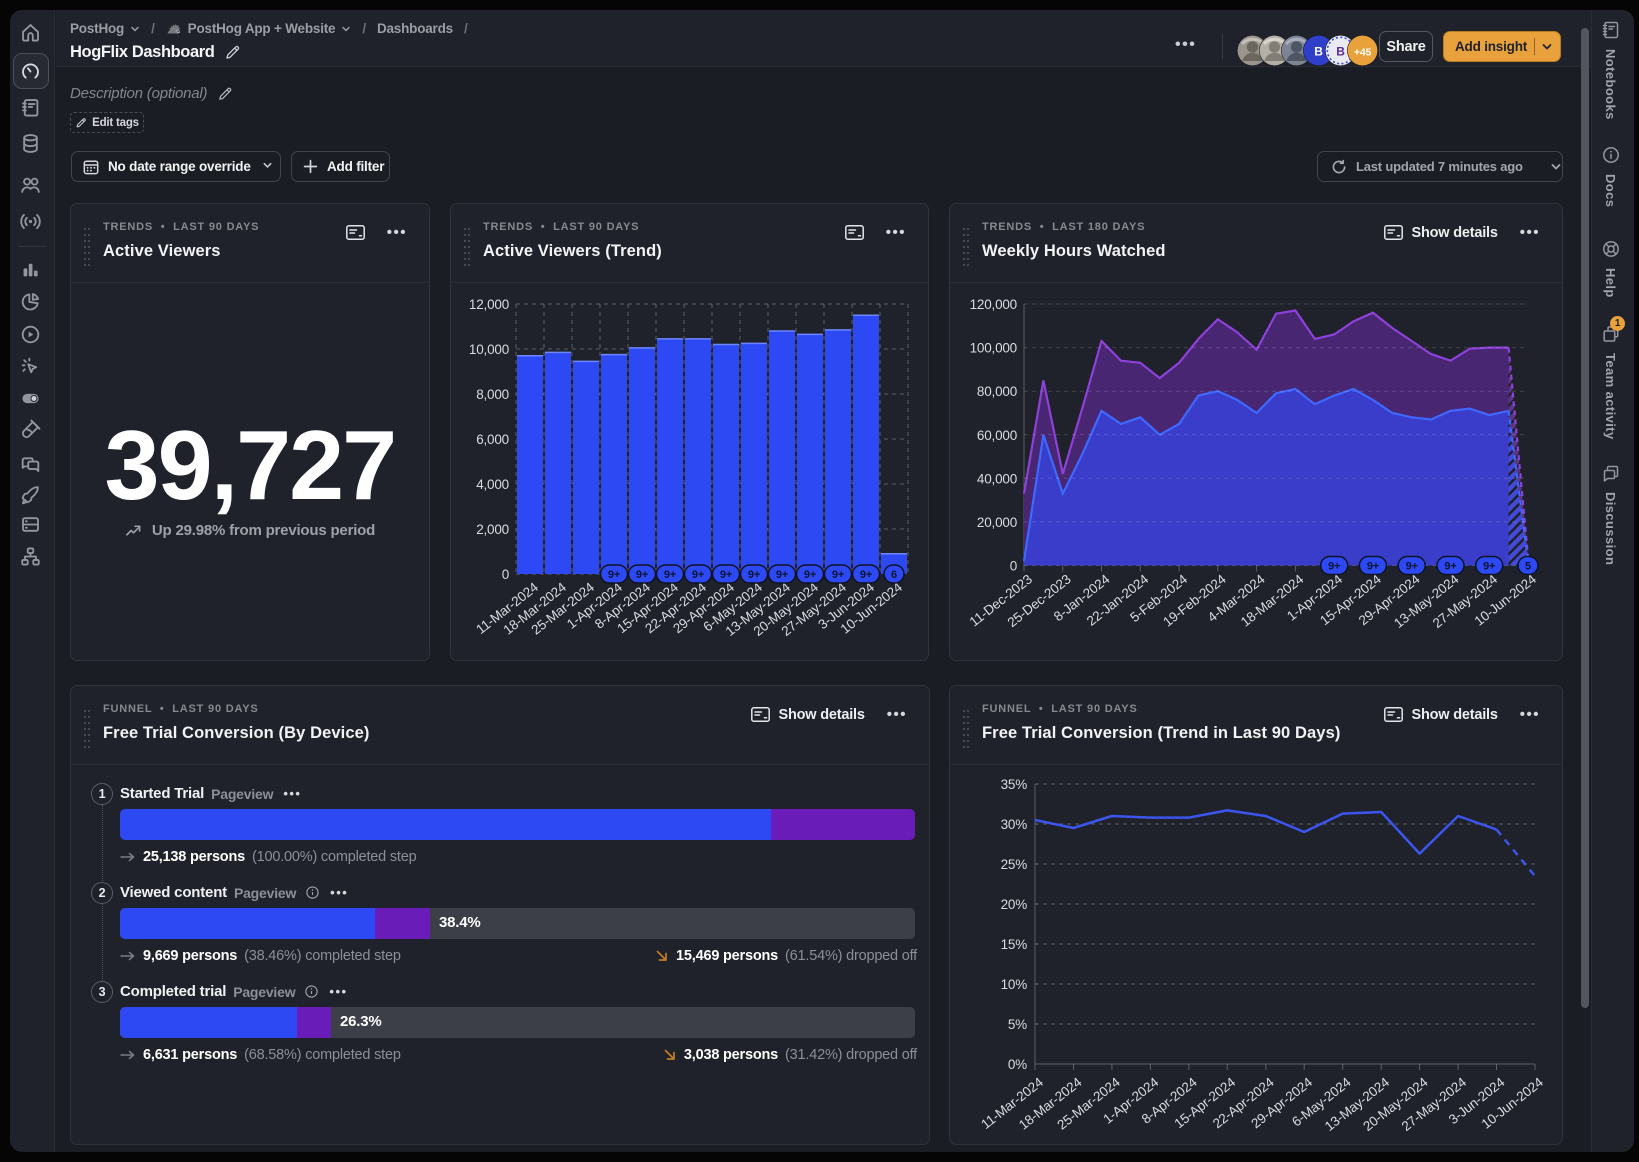  What do you see at coordinates (1017, 1024) in the screenshot?
I see `svg-text: 5%` at bounding box center [1017, 1024].